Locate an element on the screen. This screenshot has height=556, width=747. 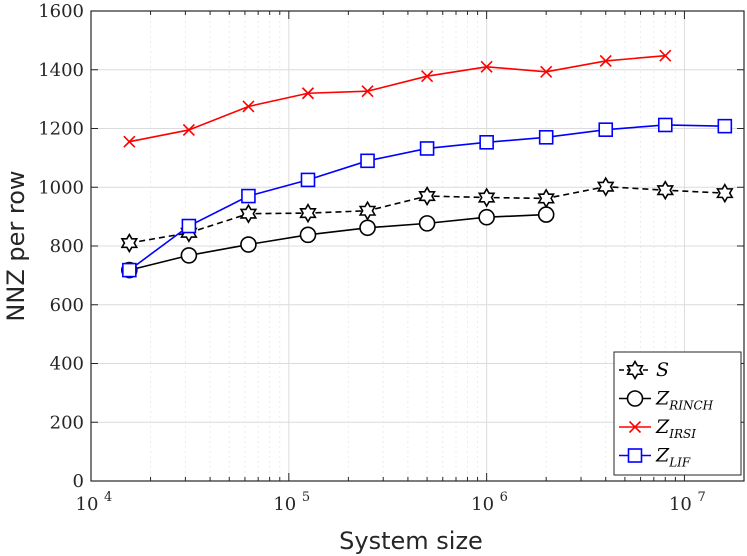
legend-item-z-rinch: ZRINCH is located at coordinates (666, 400).